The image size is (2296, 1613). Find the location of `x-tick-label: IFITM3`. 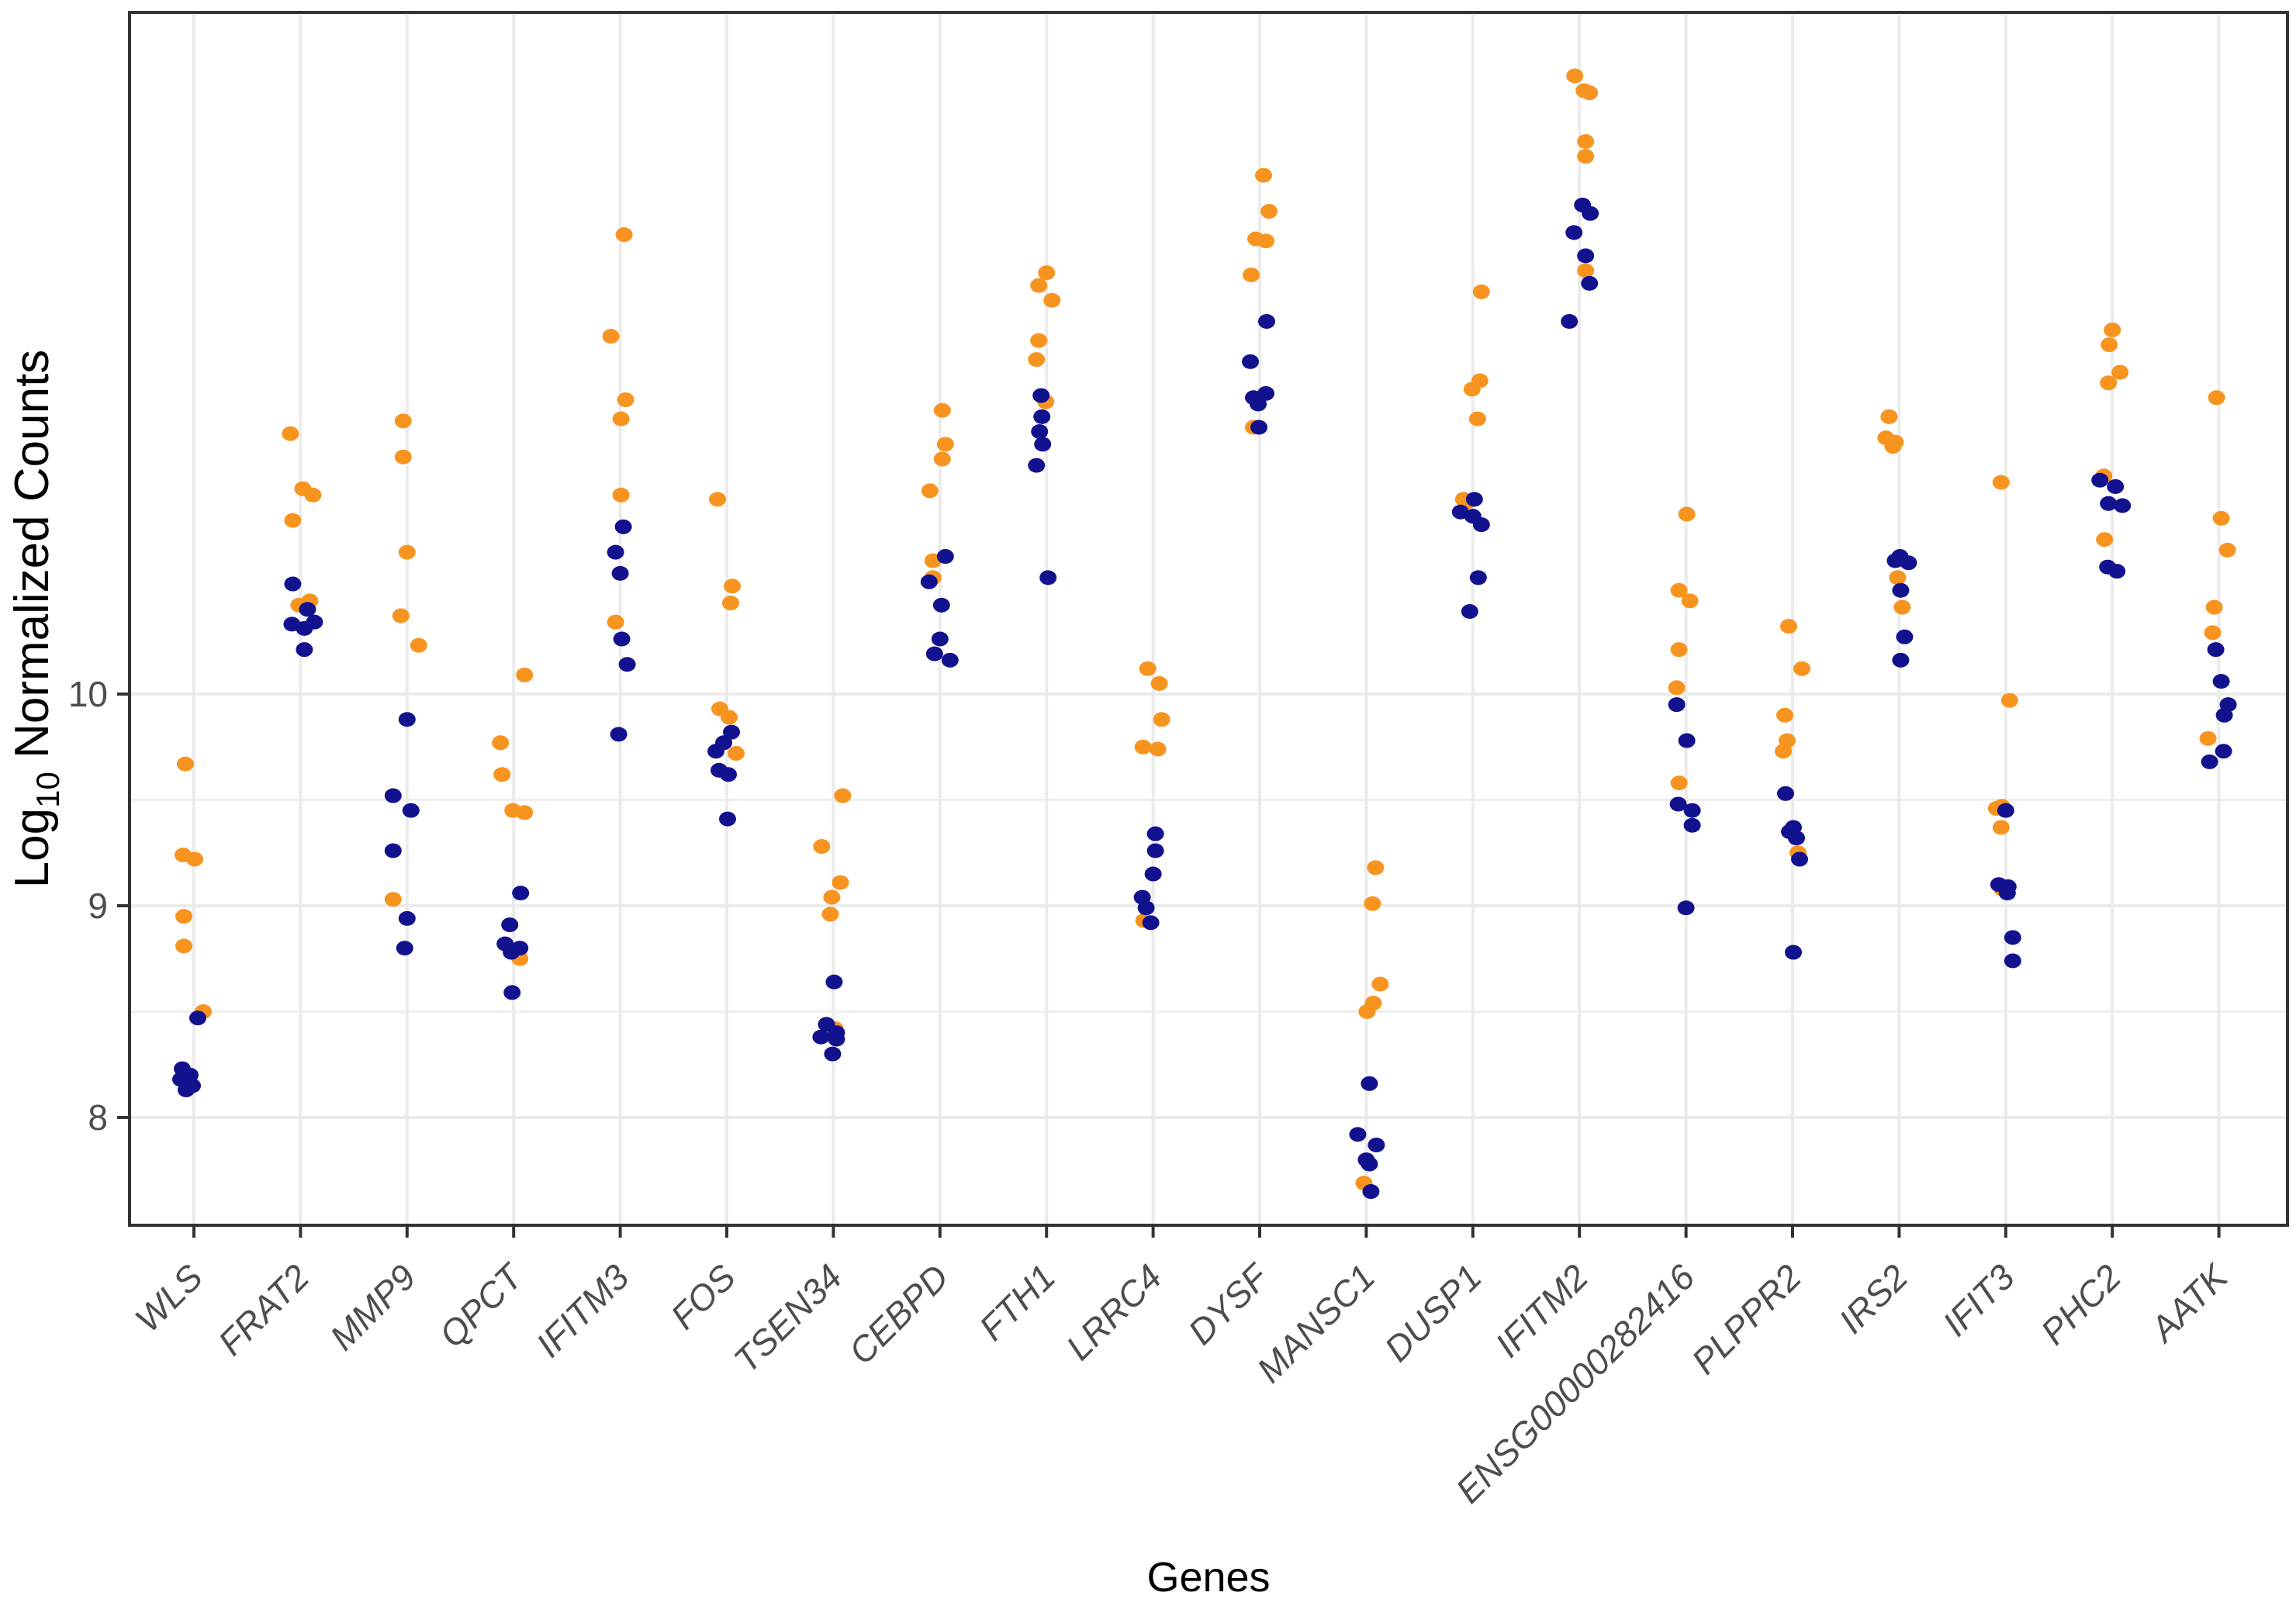

x-tick-label: IFITM3 is located at coordinates (582, 1310).